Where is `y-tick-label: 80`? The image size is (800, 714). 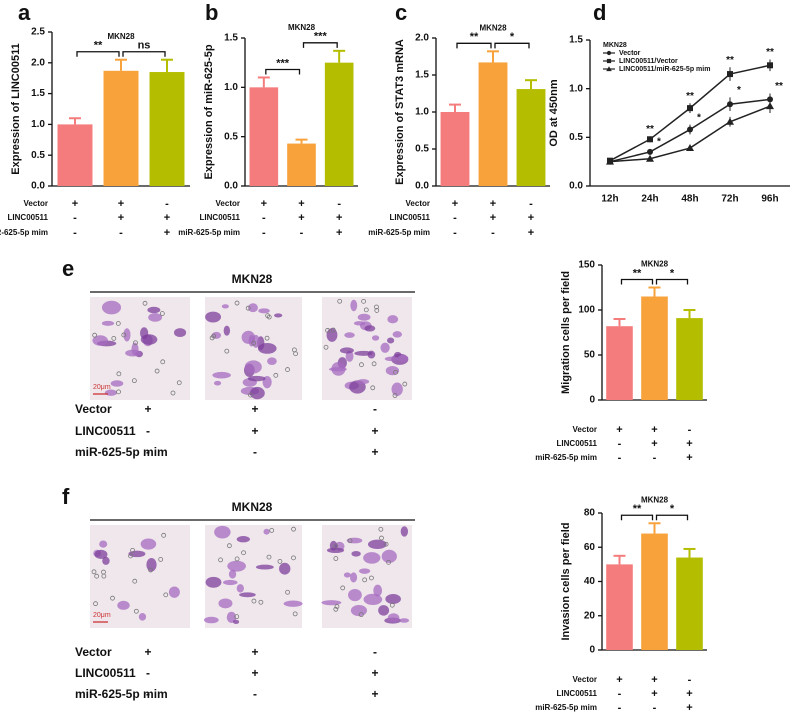
y-tick-label: 80 is located at coordinates (590, 513).